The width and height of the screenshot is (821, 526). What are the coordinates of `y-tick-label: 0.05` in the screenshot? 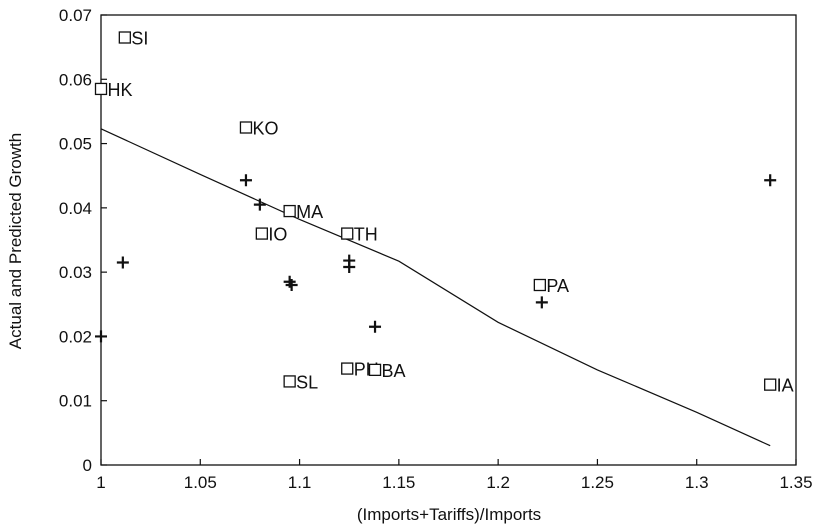 It's located at (75, 144).